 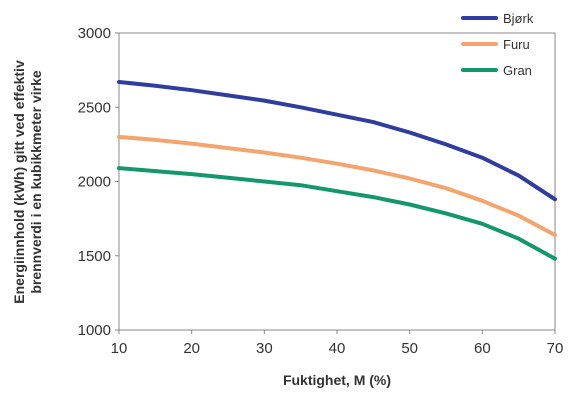 What do you see at coordinates (497, 44) in the screenshot?
I see `legend: Bjørk Furu Gran` at bounding box center [497, 44].